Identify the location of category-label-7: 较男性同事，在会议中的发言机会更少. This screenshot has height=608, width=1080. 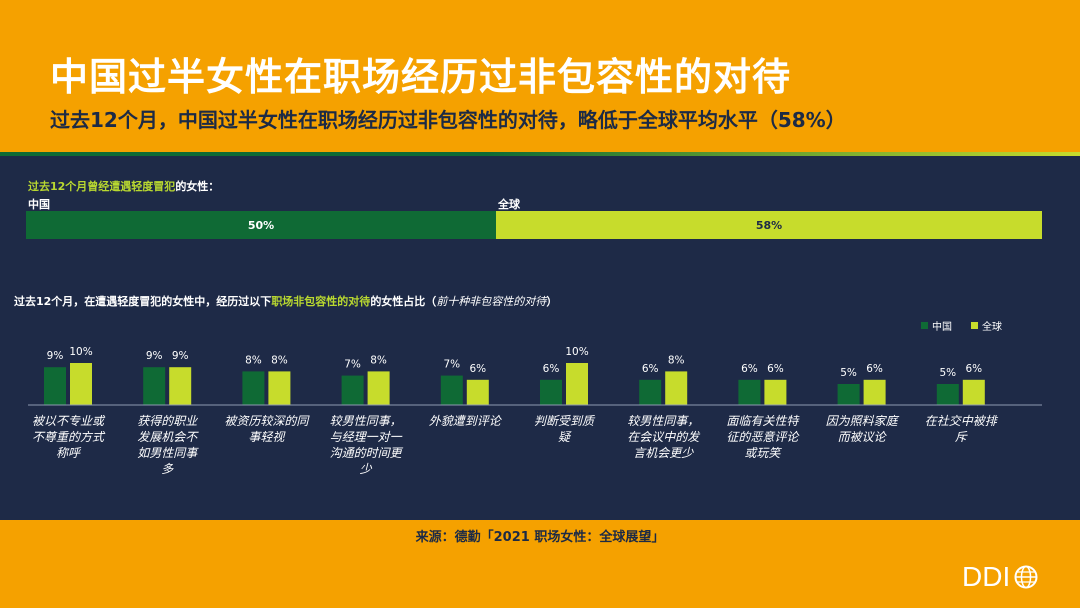
(664, 437).